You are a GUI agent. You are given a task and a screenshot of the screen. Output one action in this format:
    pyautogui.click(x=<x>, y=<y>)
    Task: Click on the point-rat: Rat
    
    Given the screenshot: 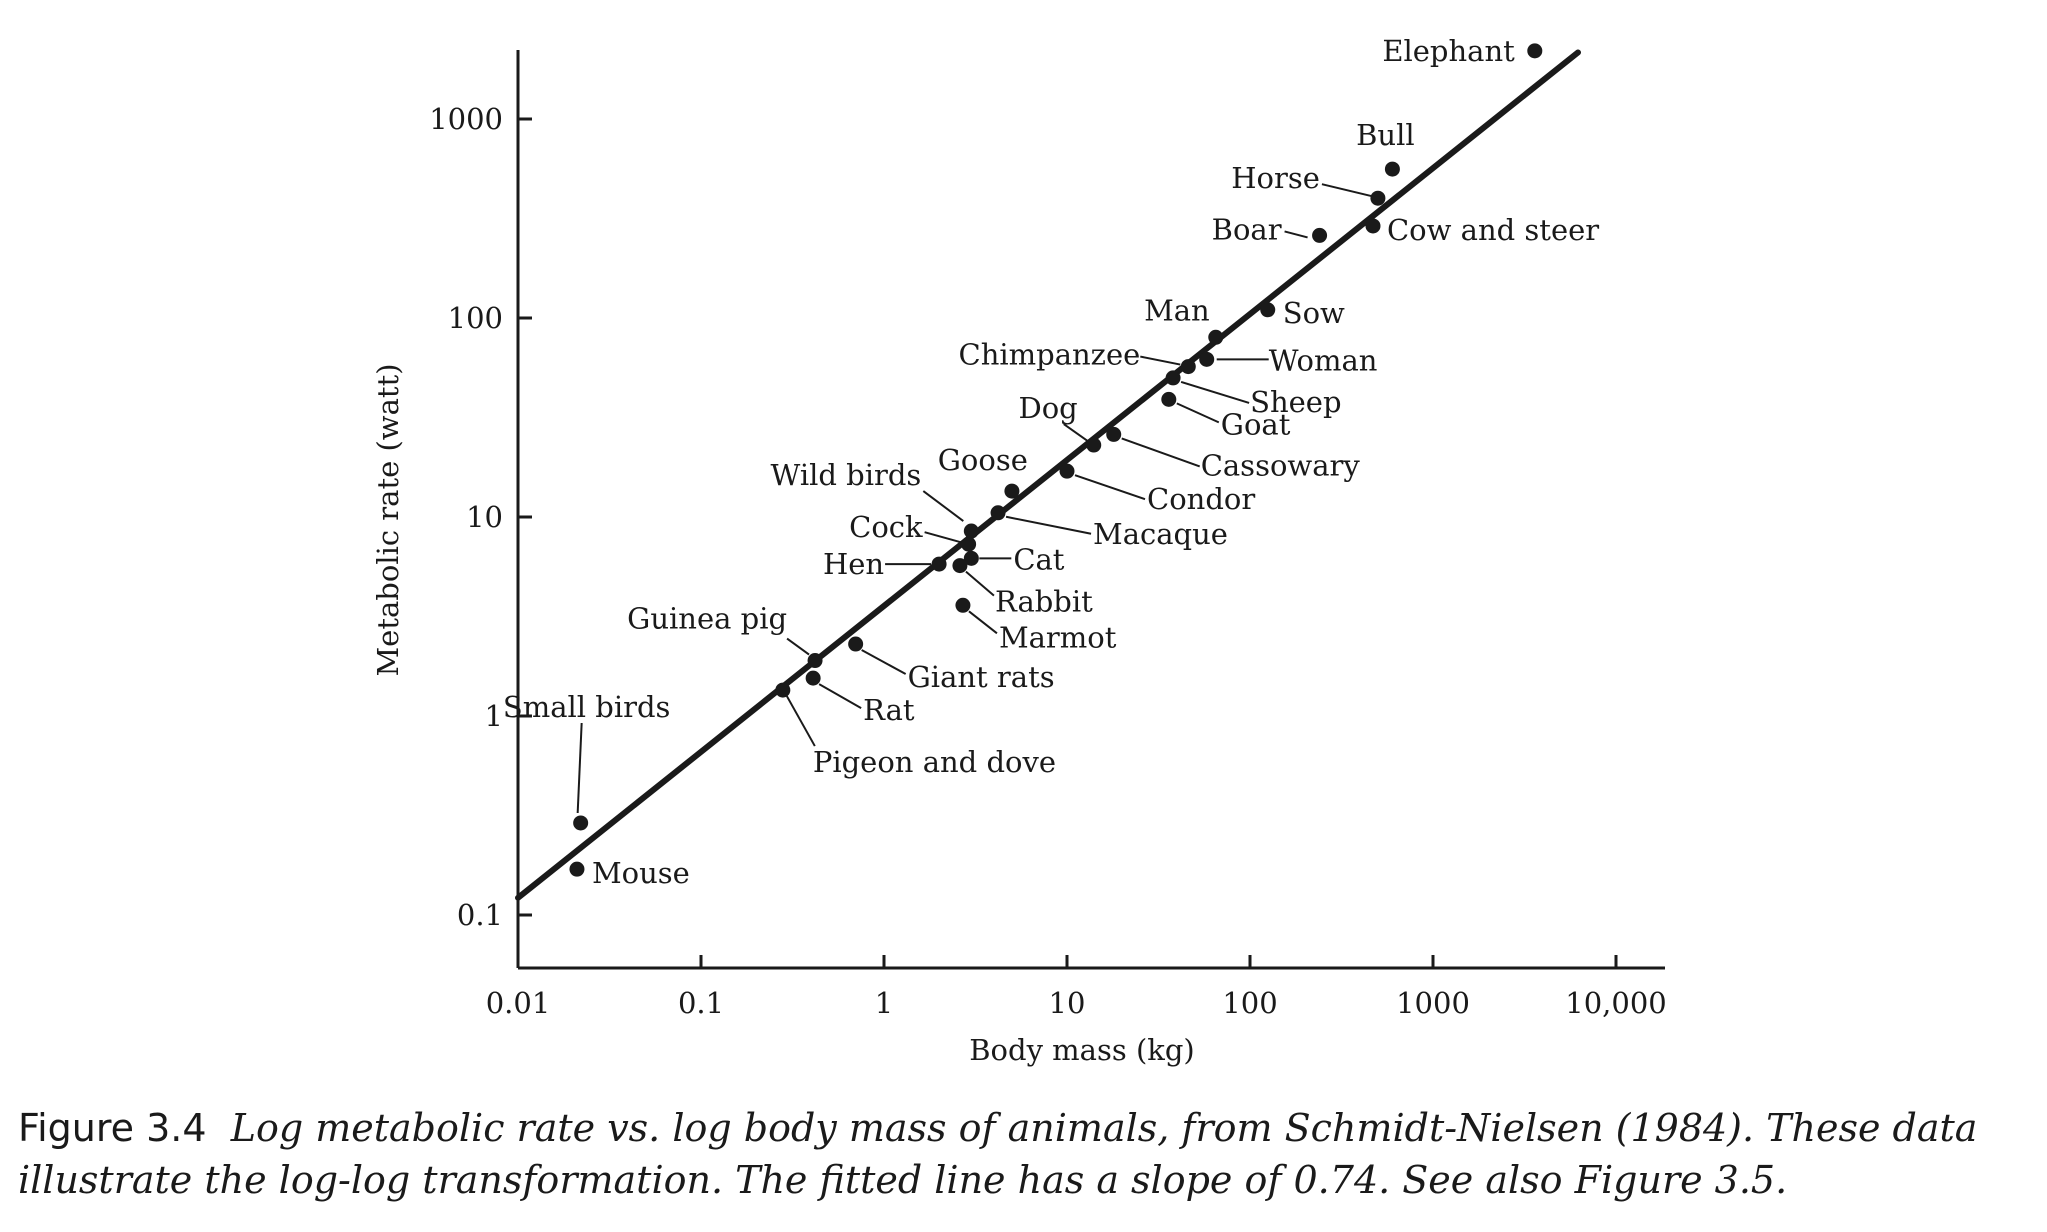 What is the action you would take?
    pyautogui.click(x=860, y=698)
    